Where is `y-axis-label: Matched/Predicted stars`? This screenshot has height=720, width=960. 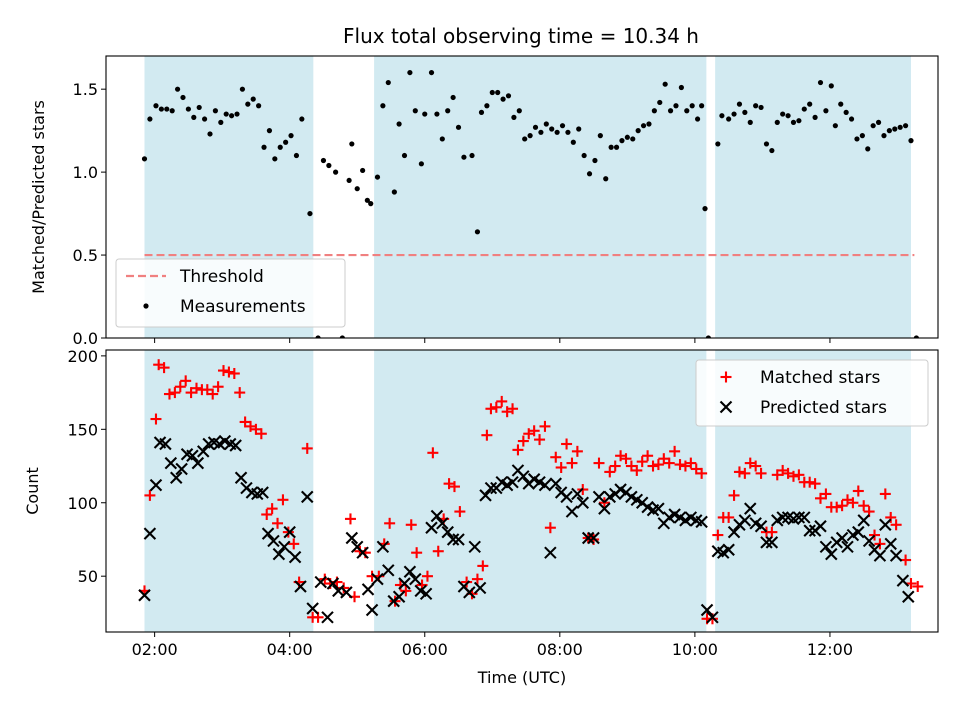 y-axis-label: Matched/Predicted stars is located at coordinates (38, 197).